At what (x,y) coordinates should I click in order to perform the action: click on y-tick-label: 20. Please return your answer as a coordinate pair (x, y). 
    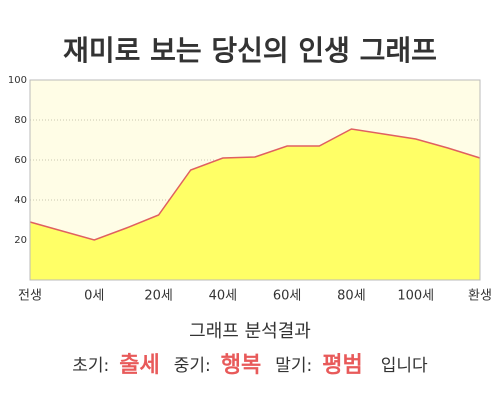
    Looking at the image, I should click on (20, 240).